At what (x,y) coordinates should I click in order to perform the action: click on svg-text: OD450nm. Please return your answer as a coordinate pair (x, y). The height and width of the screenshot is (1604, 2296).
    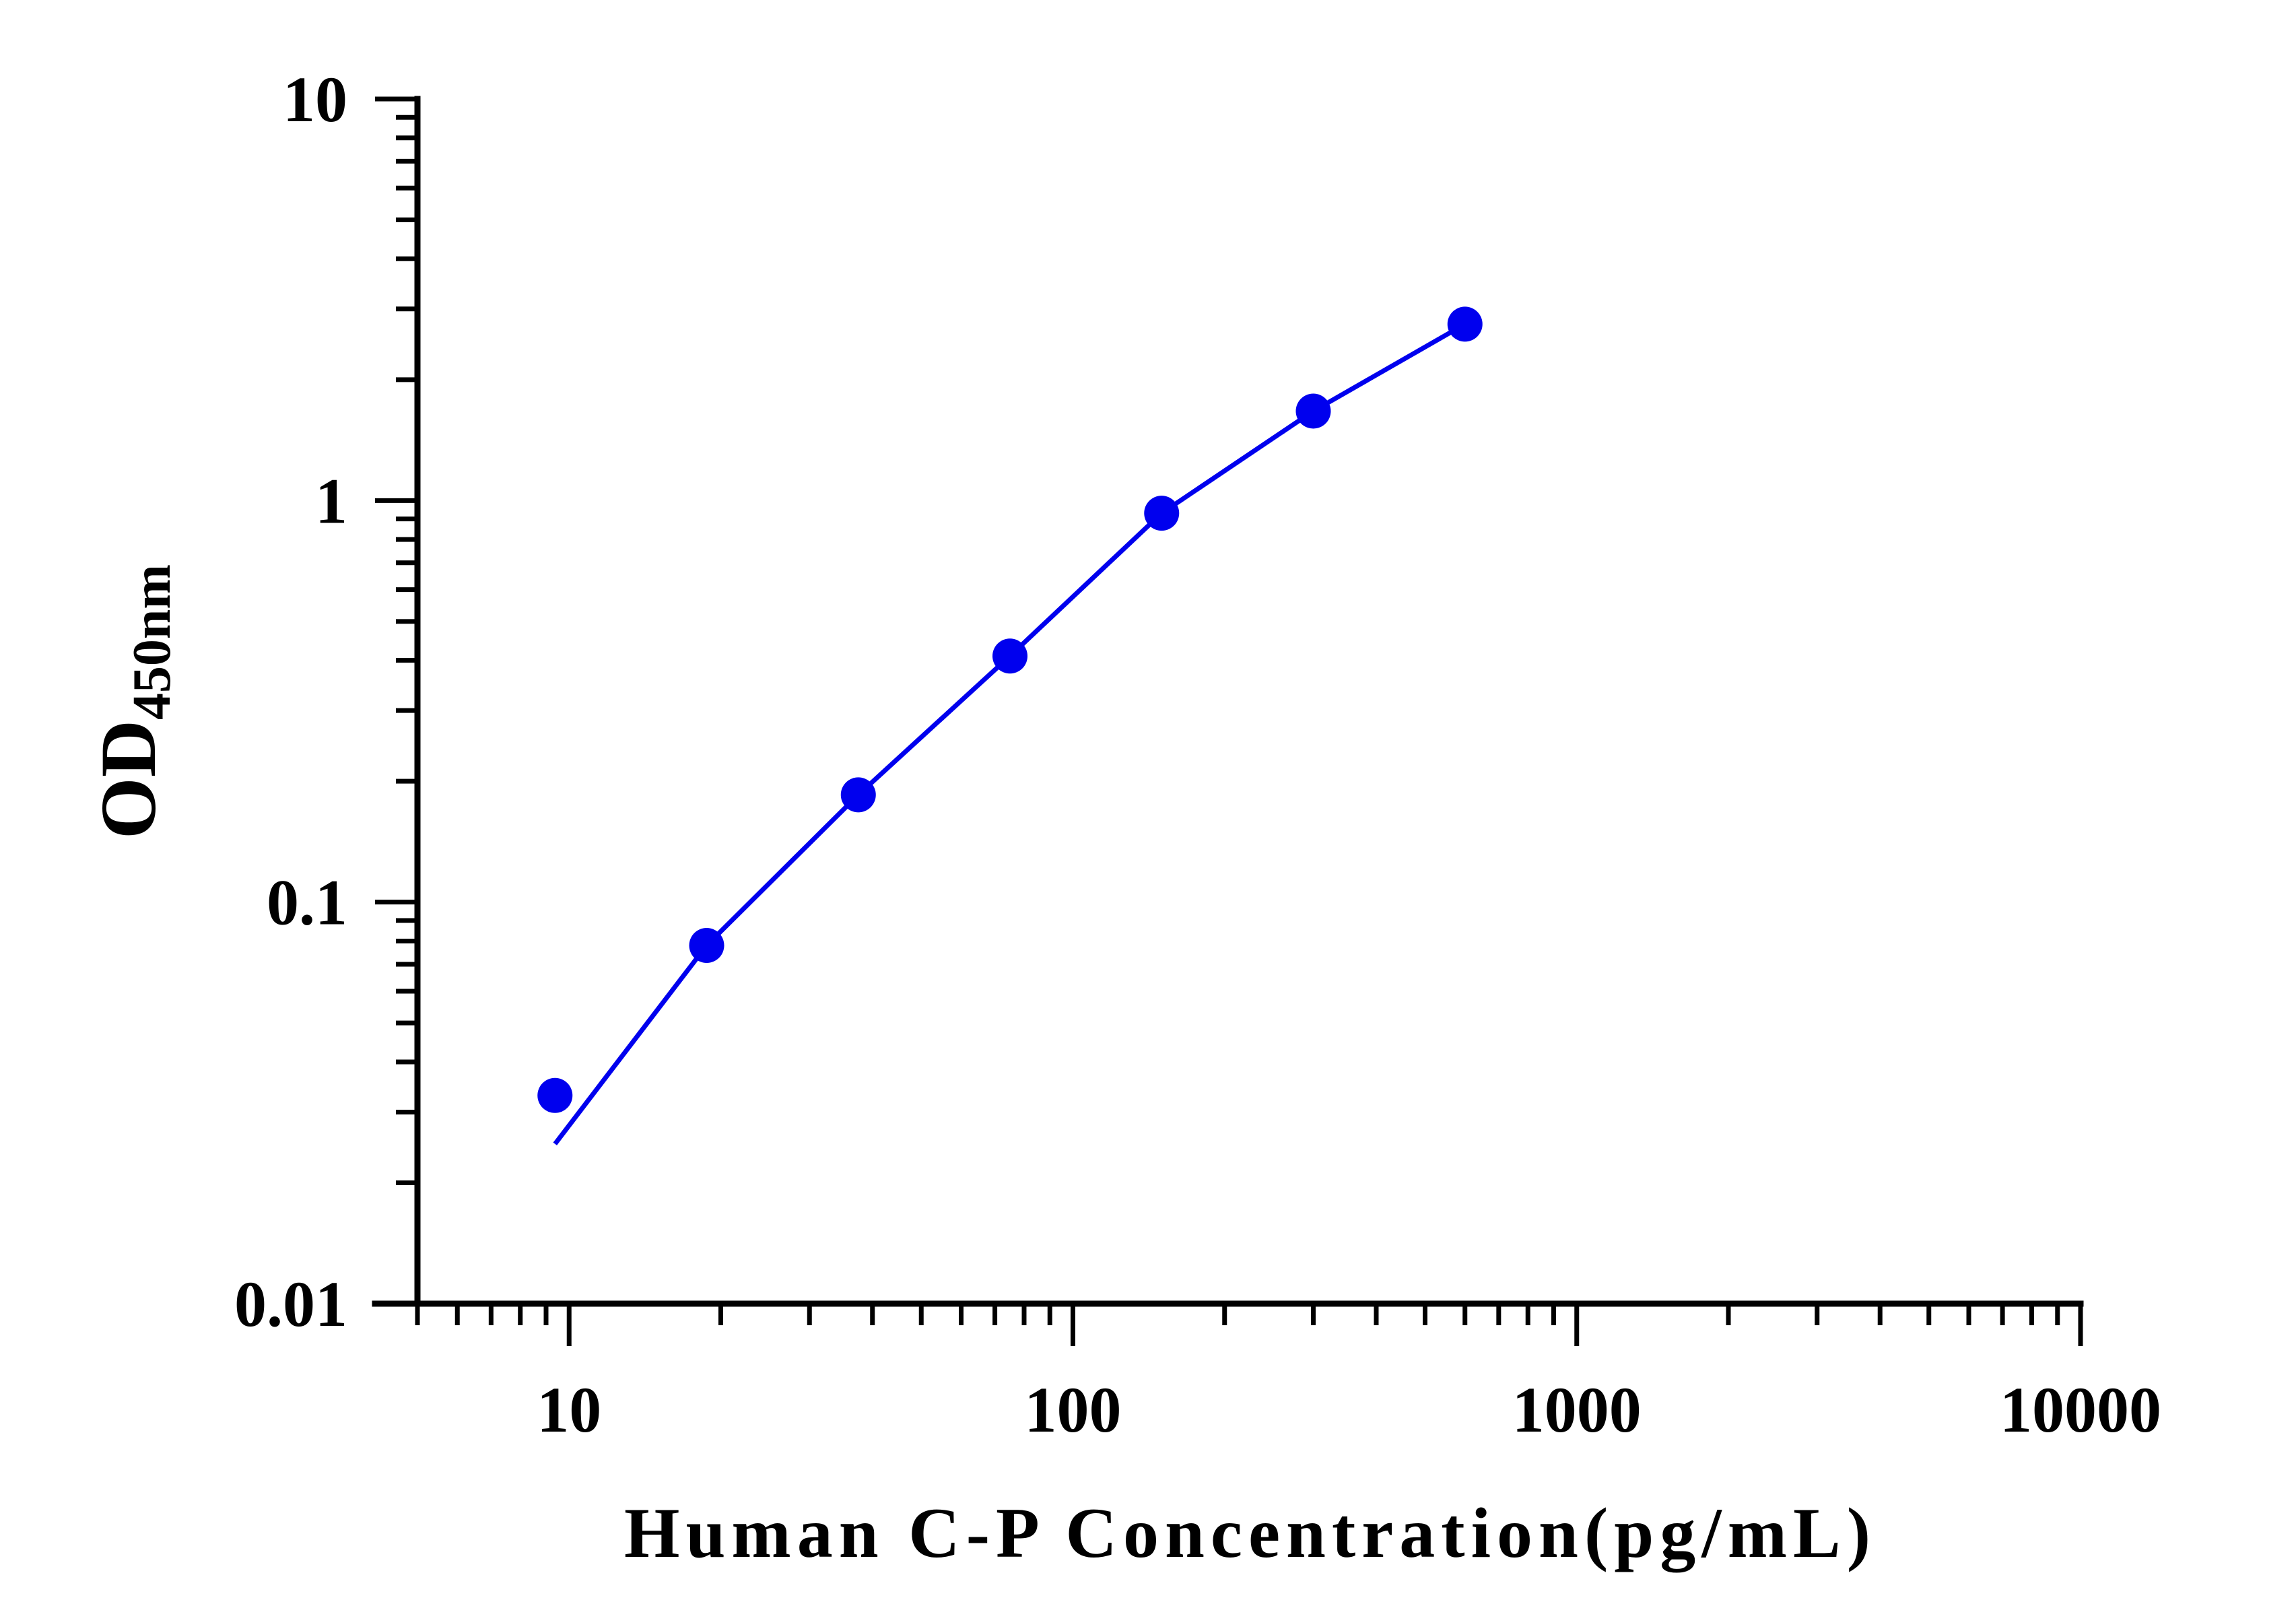
    Looking at the image, I should click on (133, 702).